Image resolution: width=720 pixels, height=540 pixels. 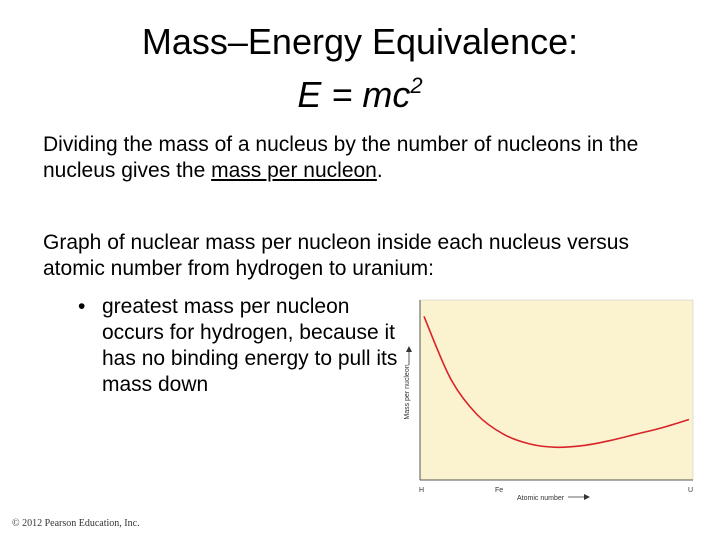 What do you see at coordinates (360, 41) in the screenshot?
I see `title-line1: Mass–Energy Equivalence:` at bounding box center [360, 41].